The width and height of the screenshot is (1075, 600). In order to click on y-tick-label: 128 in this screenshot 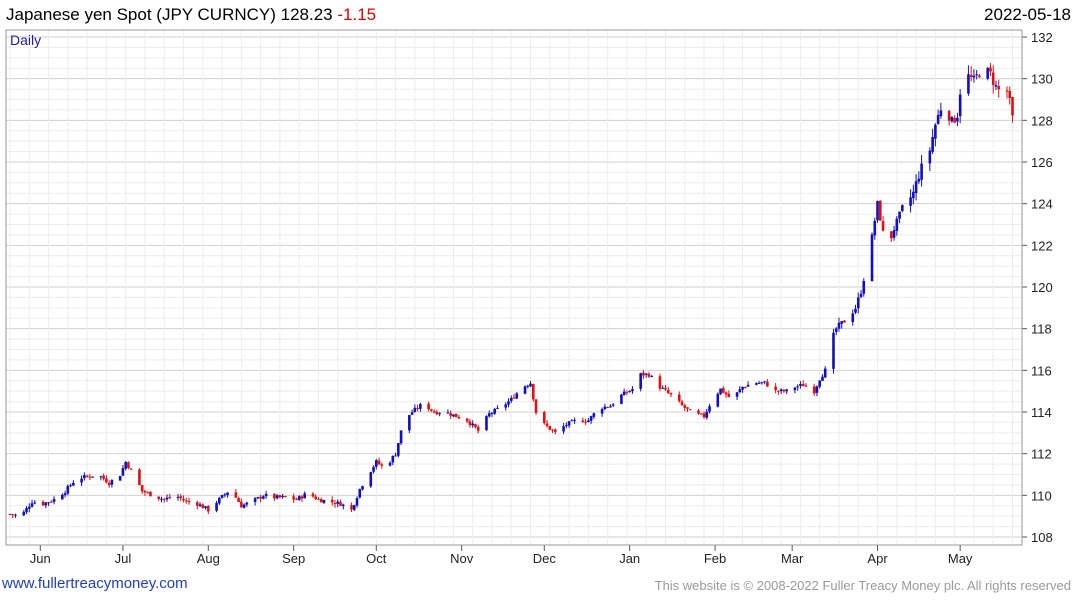, I will do `click(1042, 120)`.